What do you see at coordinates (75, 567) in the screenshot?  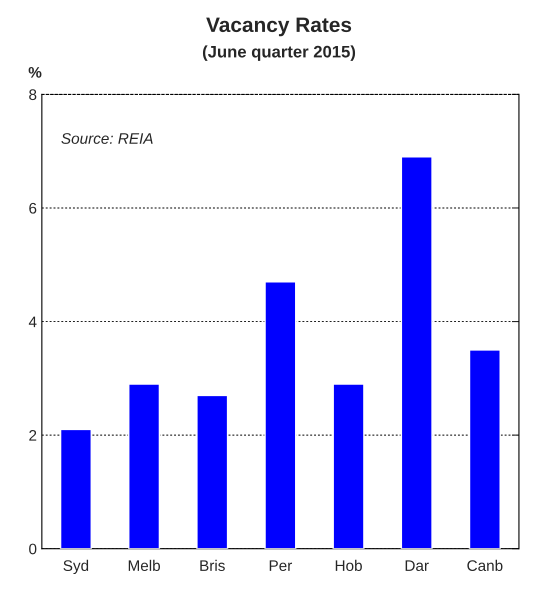 I see `x-tick-label: Syd` at bounding box center [75, 567].